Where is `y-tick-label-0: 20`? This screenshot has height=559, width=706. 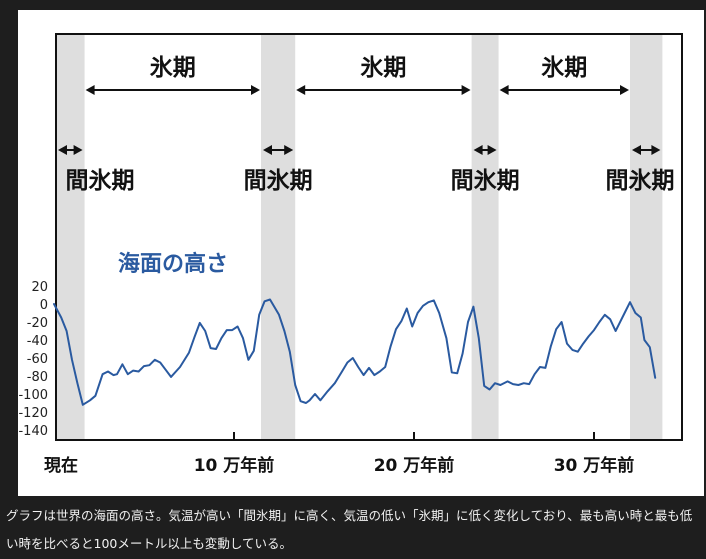 y-tick-label-0: 20 is located at coordinates (39, 287).